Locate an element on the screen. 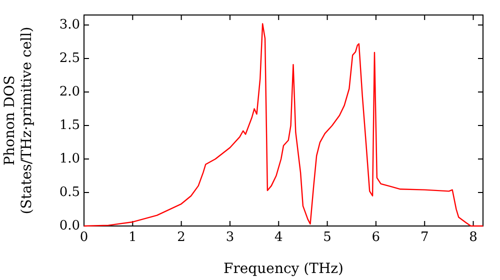 Image resolution: width=500 pixels, height=280 pixels. x-tick-label: 1 is located at coordinates (132, 238).